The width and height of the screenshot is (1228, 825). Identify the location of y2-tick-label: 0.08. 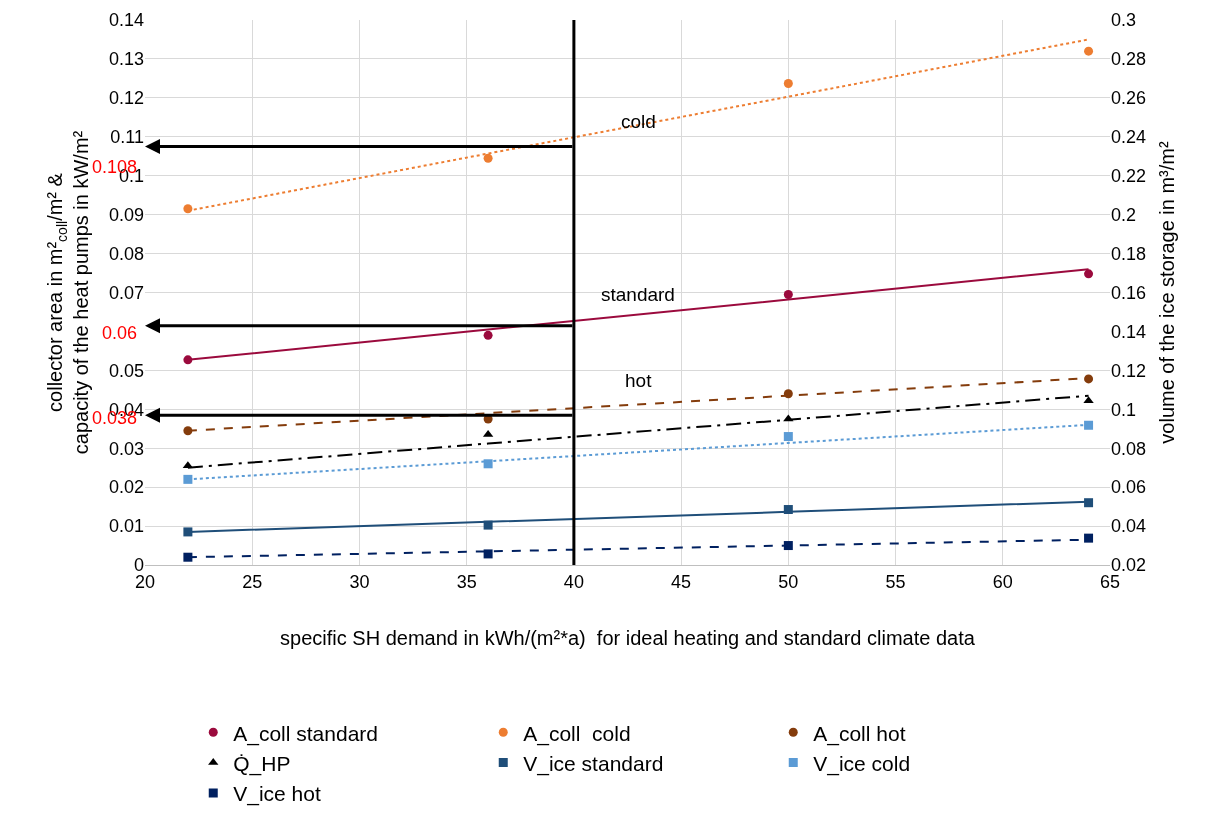
(1129, 448).